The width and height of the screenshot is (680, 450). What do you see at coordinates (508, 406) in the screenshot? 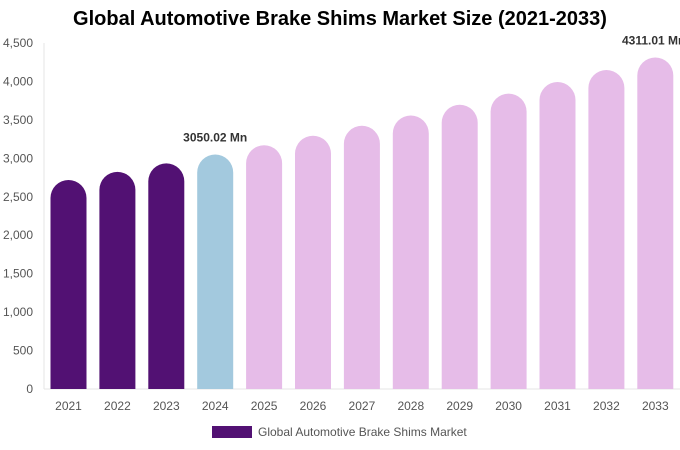
I see `x-tick-label: 2030` at bounding box center [508, 406].